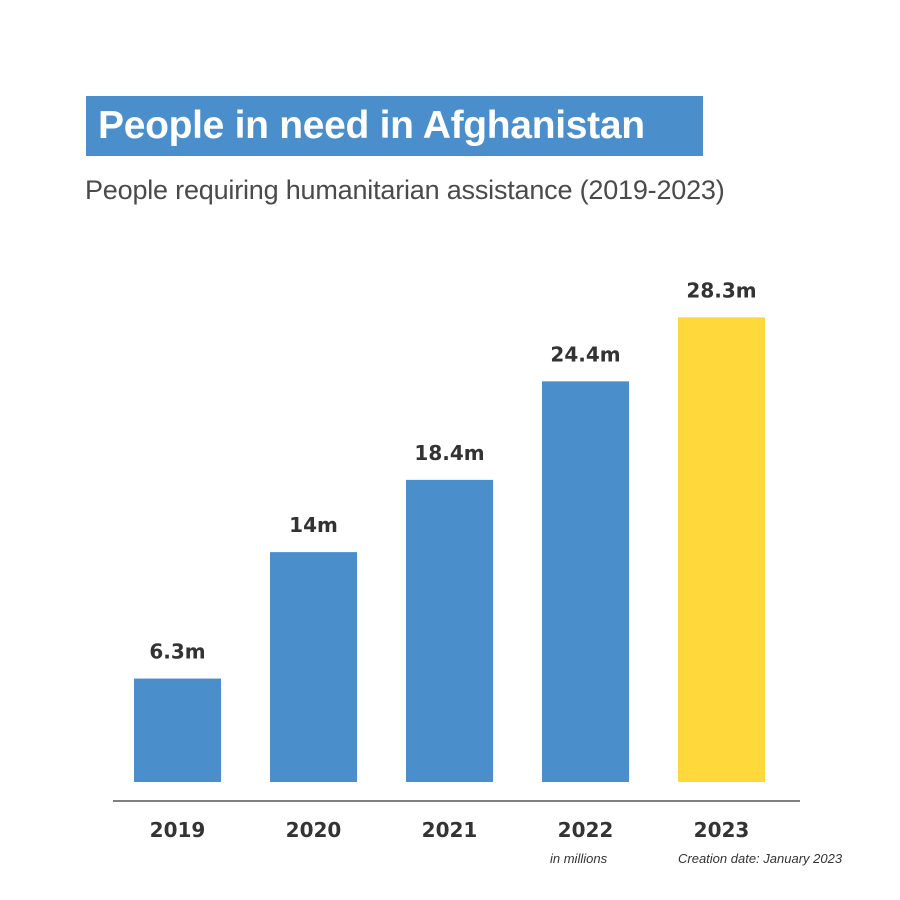 The width and height of the screenshot is (900, 900). I want to click on value-label-2021: 18.4m, so click(449, 453).